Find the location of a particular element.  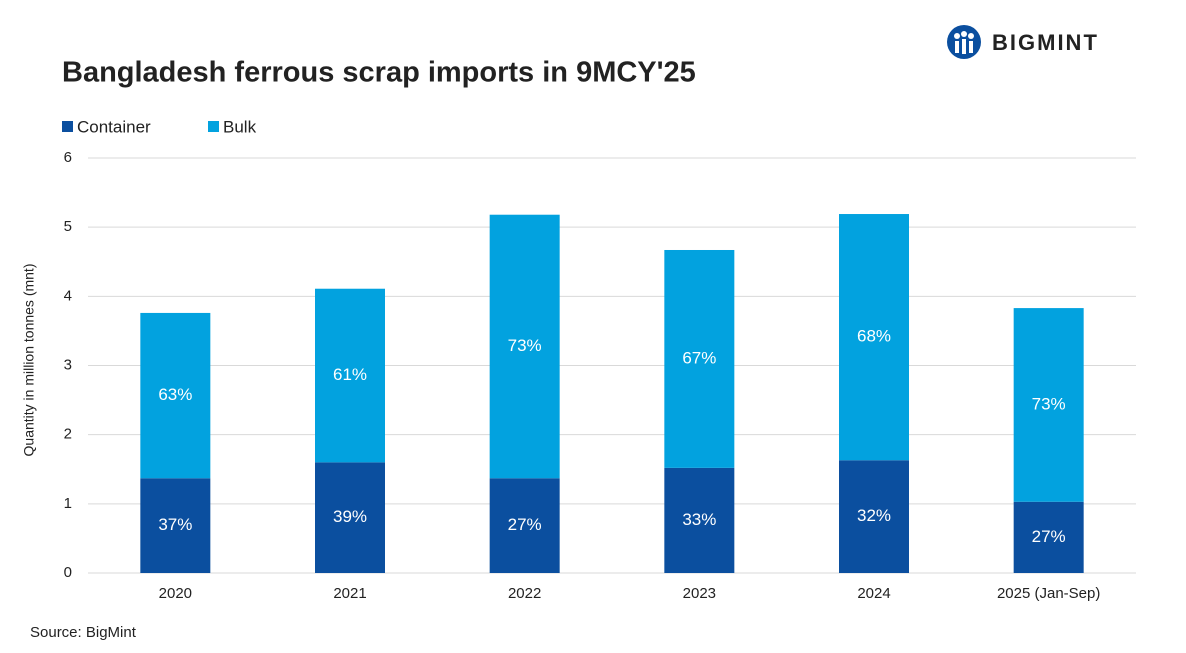

x-tick-label: 2020 is located at coordinates (175, 593).